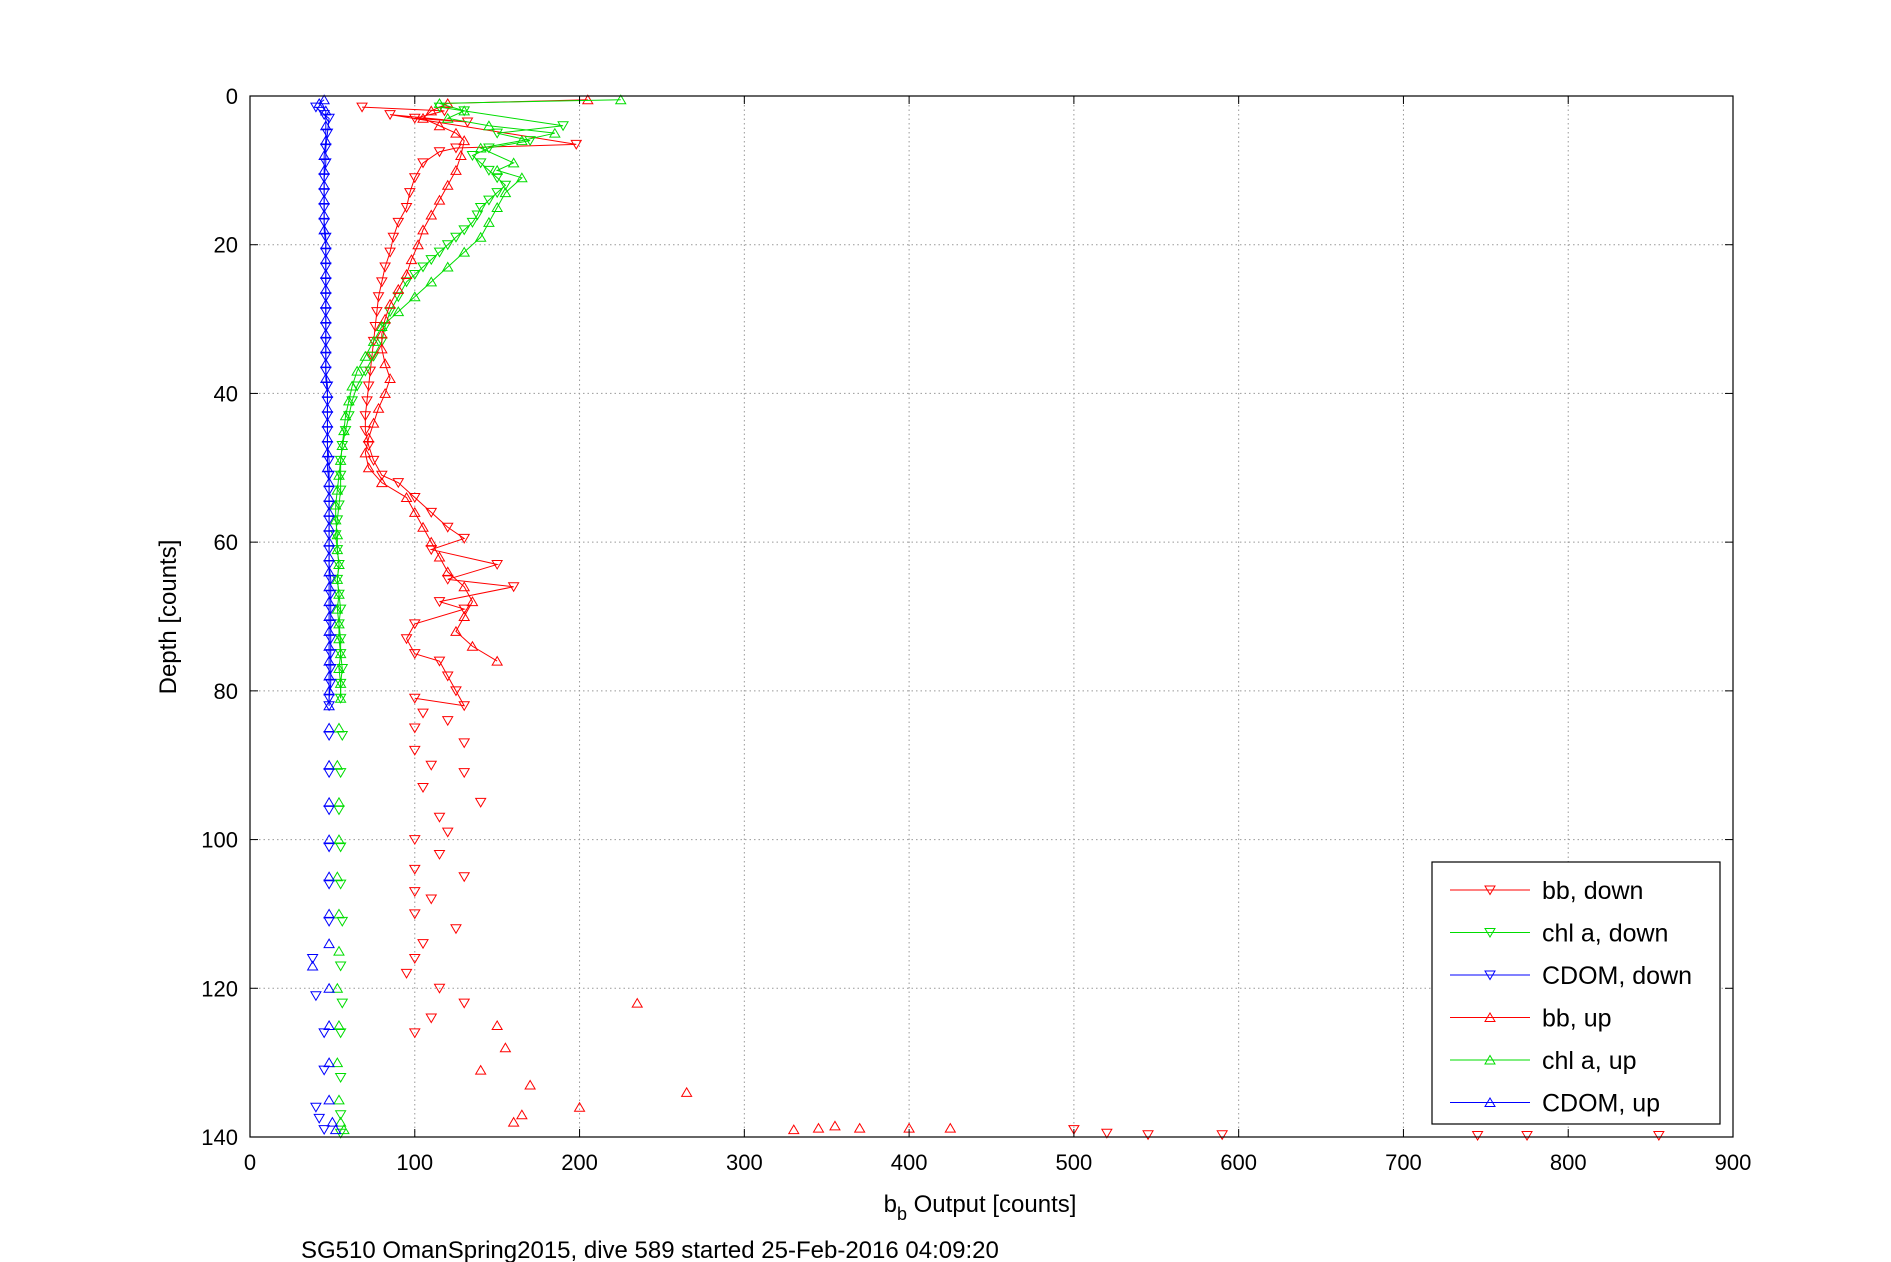 This screenshot has width=1891, height=1262. Describe the element at coordinates (1568, 1162) in the screenshot. I see `x-tick-label: 800` at that location.